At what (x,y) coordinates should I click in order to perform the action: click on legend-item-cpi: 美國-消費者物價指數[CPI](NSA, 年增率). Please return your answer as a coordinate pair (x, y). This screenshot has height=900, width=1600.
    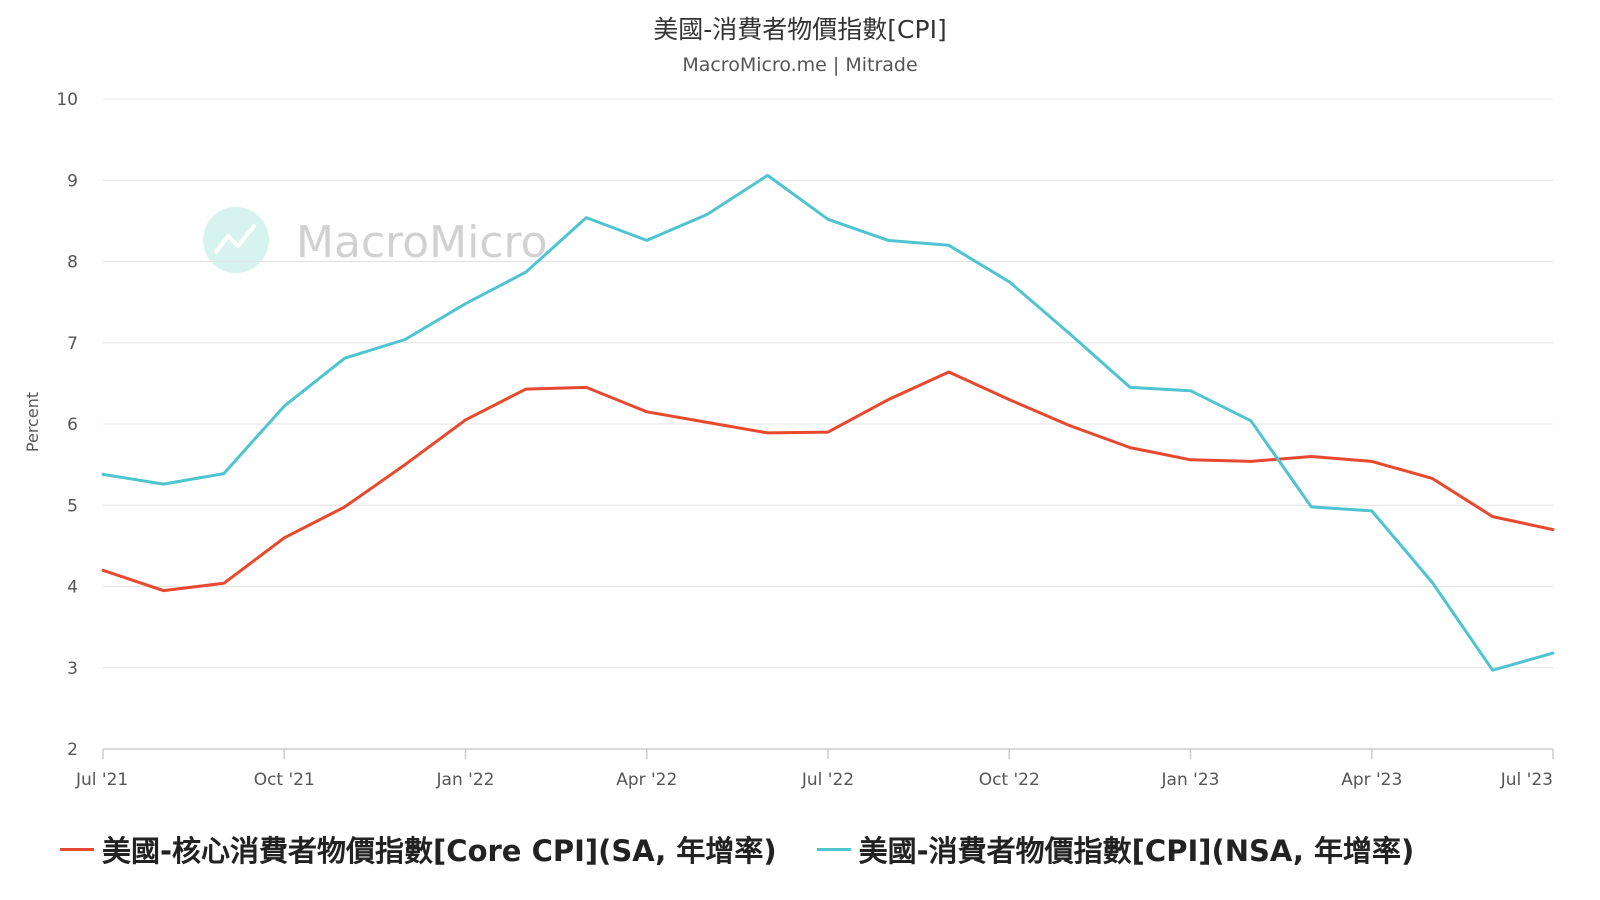
    Looking at the image, I should click on (1115, 849).